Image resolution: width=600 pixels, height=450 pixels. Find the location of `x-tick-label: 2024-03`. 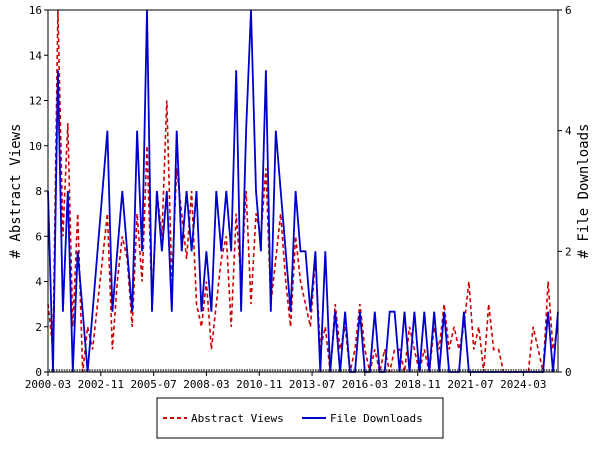

x-tick-label: 2024-03 is located at coordinates (523, 384).